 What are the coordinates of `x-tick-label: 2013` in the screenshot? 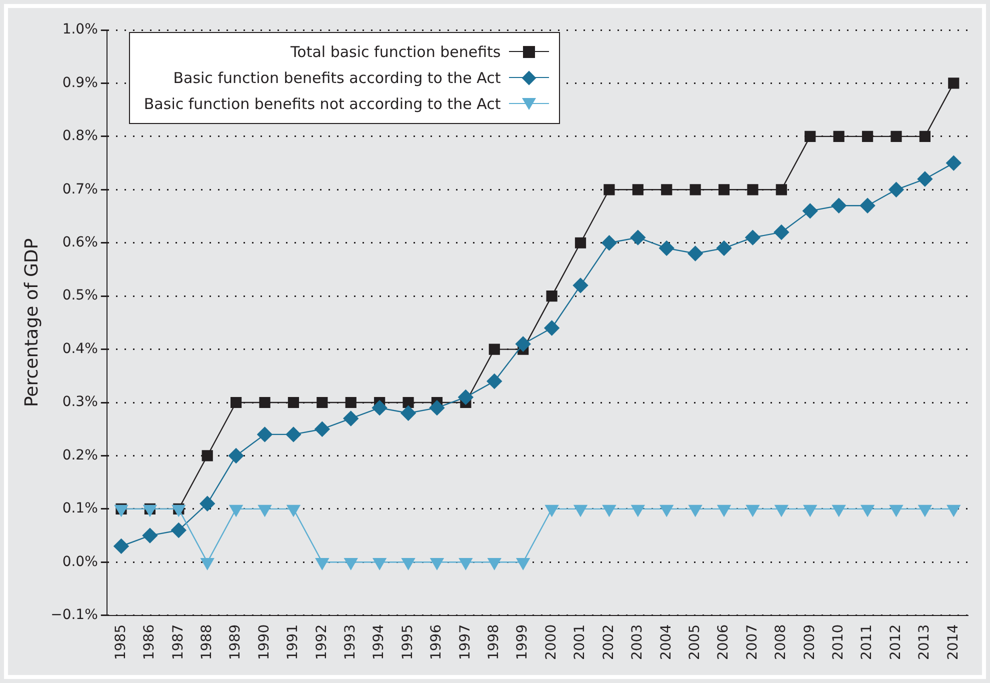 It's located at (924, 642).